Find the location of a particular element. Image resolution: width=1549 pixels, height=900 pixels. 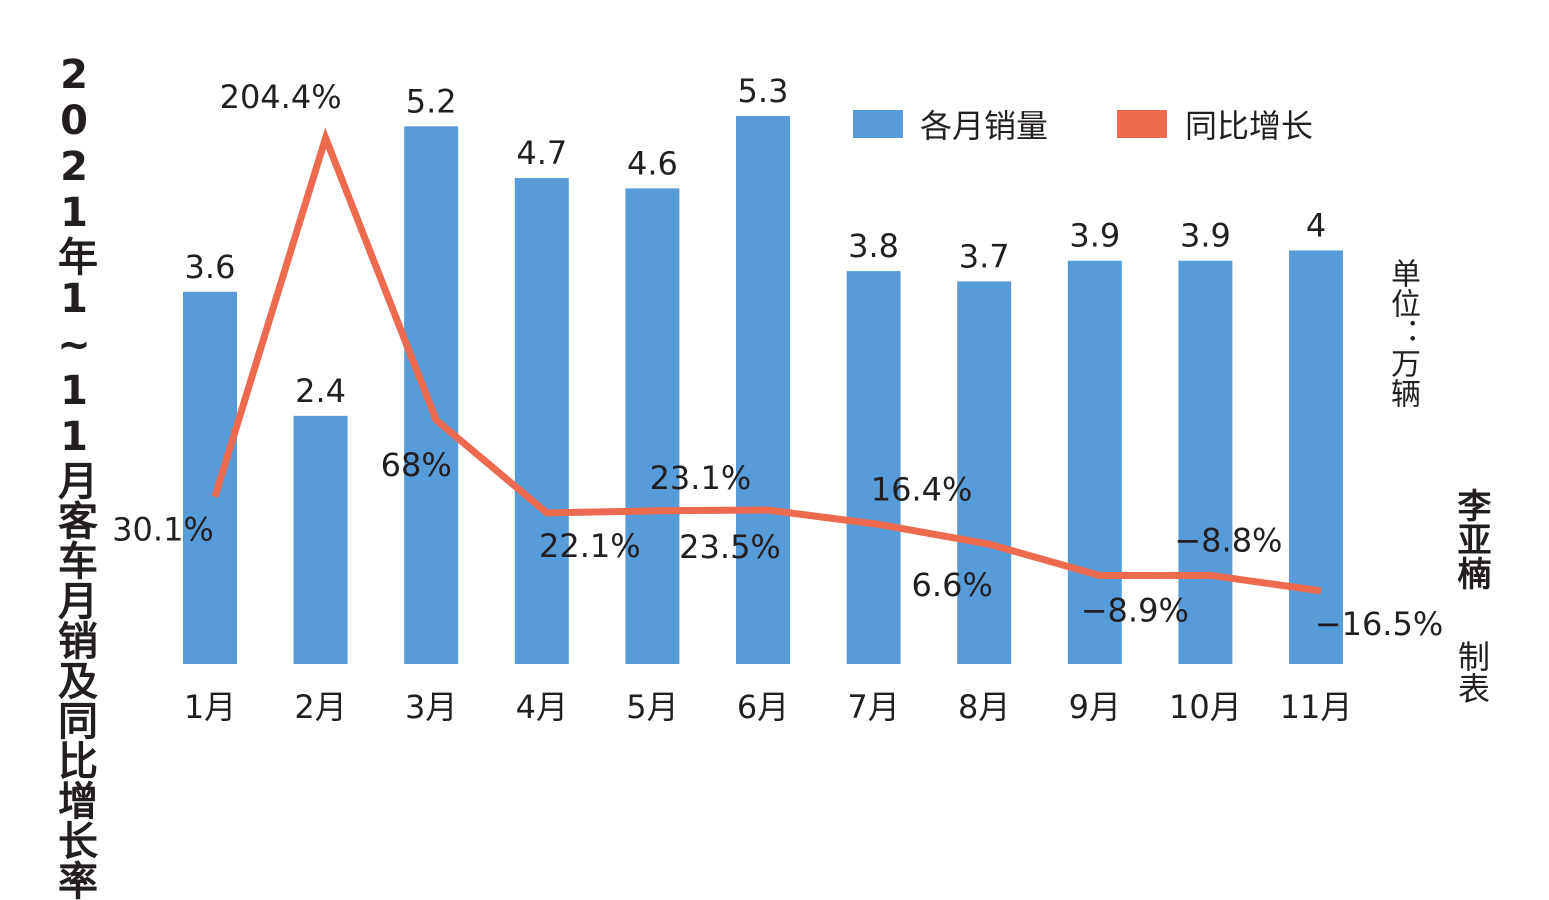

x-tick-label: 10月 is located at coordinates (1205, 707).